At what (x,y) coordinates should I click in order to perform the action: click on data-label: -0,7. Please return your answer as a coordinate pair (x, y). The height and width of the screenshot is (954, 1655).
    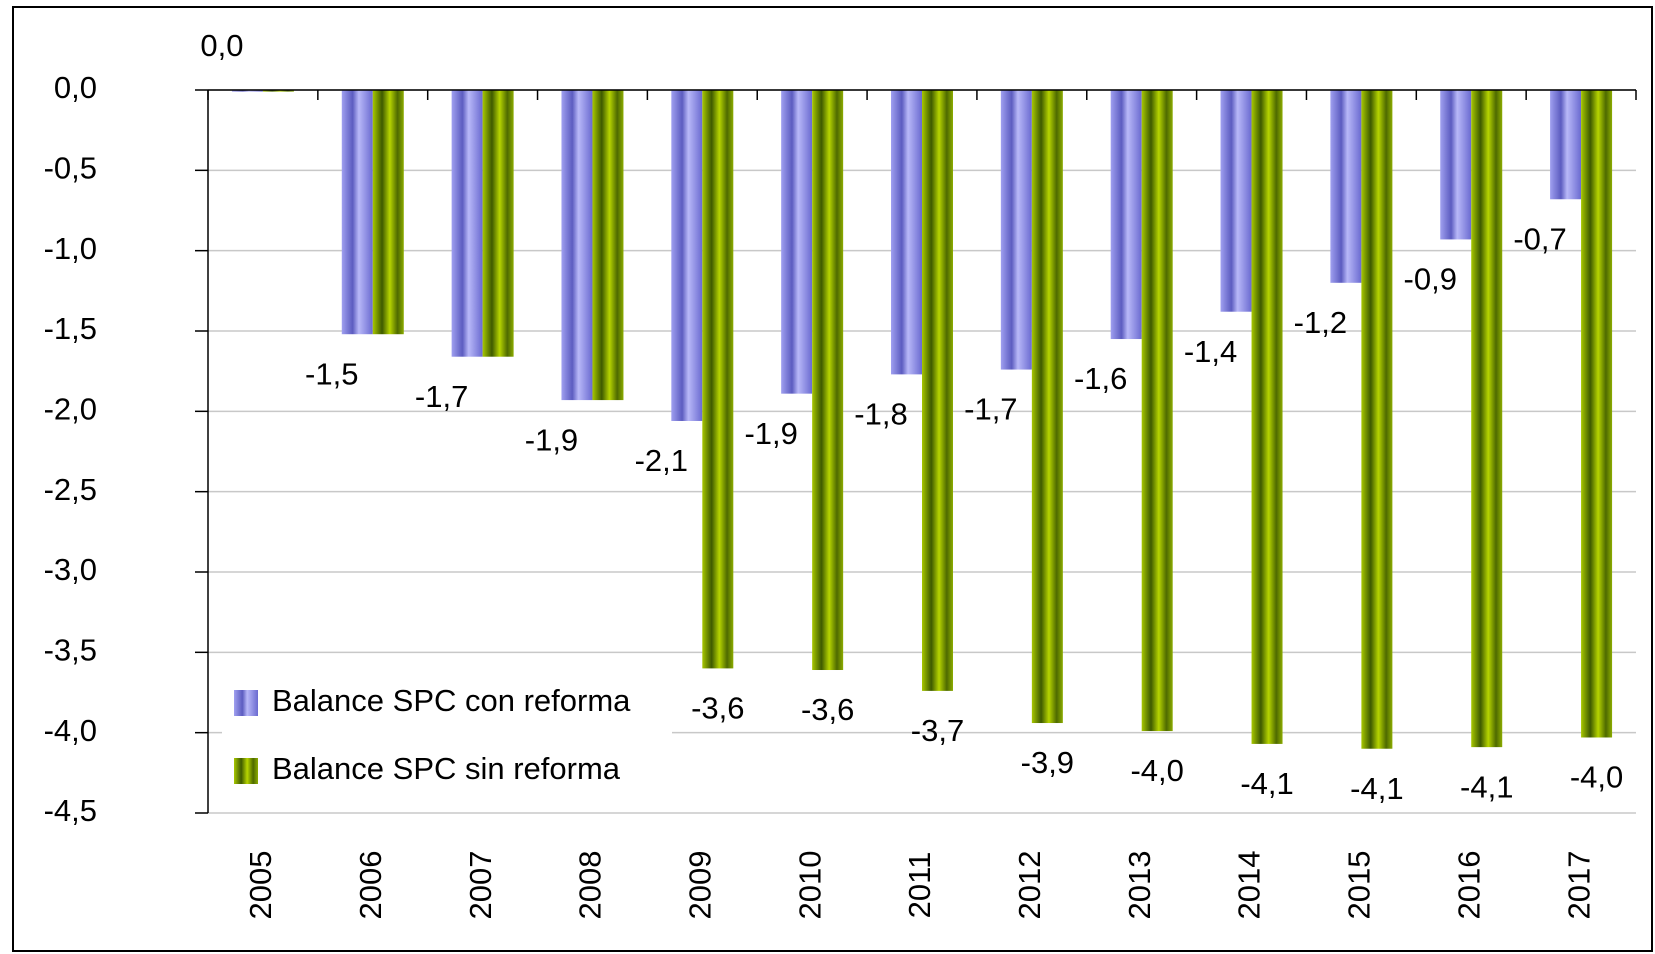
    Looking at the image, I should click on (1539, 238).